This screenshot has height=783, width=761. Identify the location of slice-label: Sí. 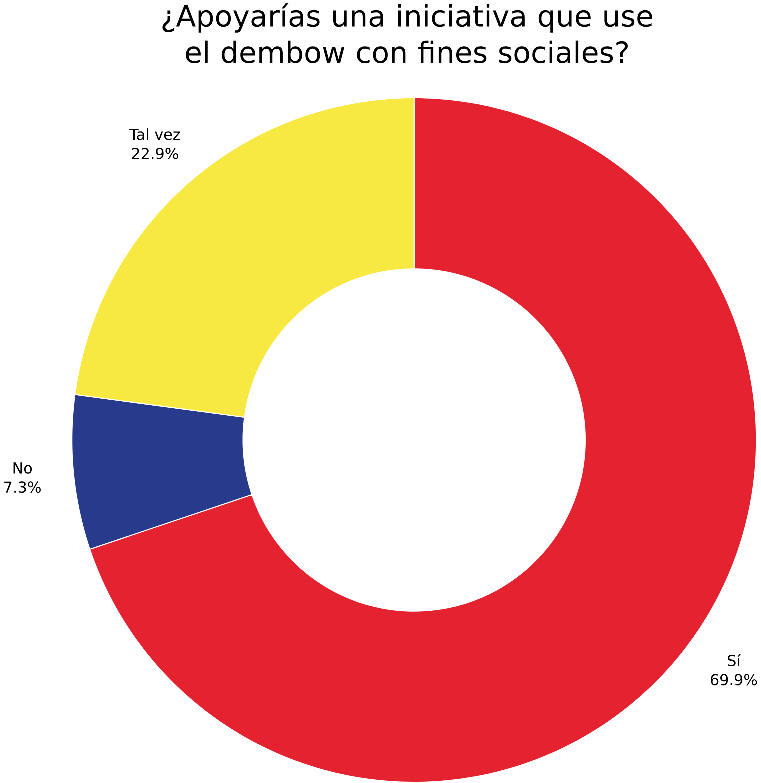
(735, 660).